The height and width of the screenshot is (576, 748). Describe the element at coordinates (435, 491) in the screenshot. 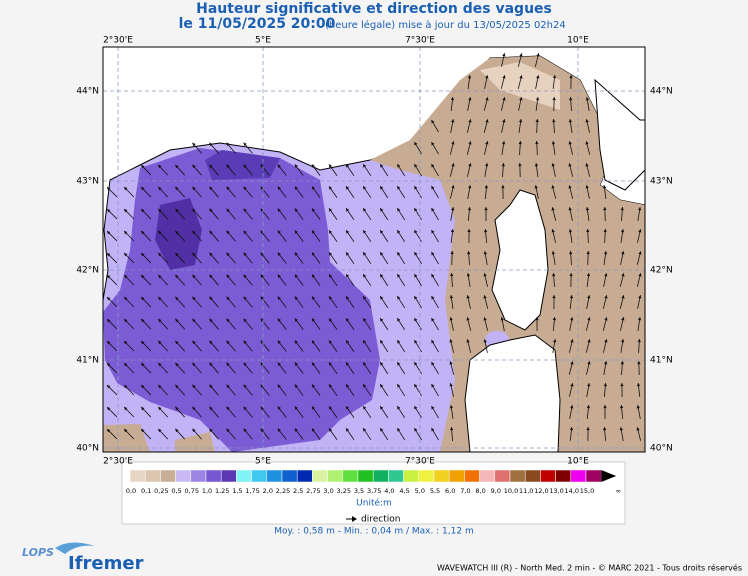

I see `scale-label: 5,5` at that location.